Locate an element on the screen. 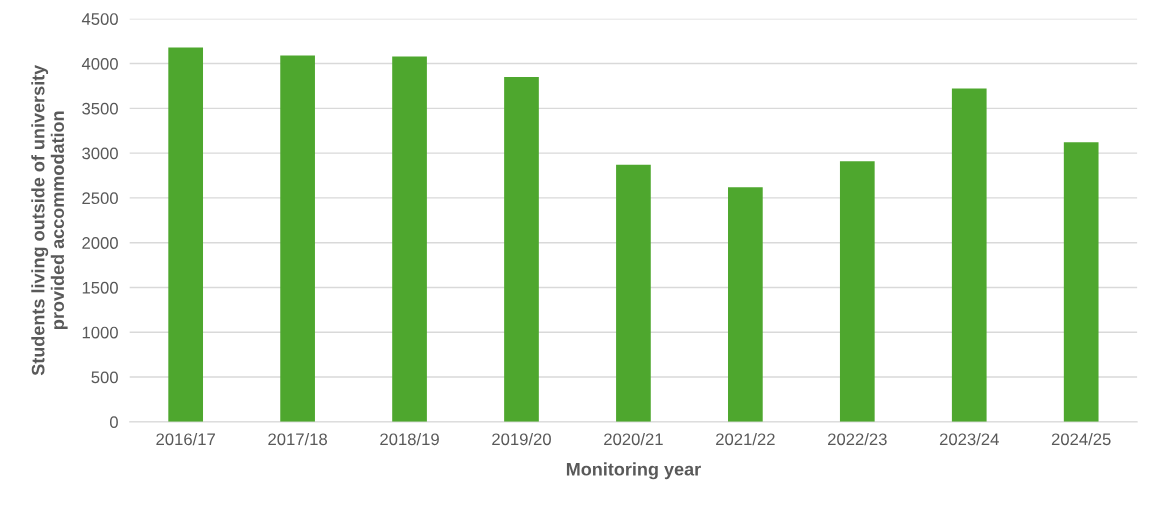 This screenshot has width=1158, height=507. x-axis-title: Monitoring year is located at coordinates (633, 471).